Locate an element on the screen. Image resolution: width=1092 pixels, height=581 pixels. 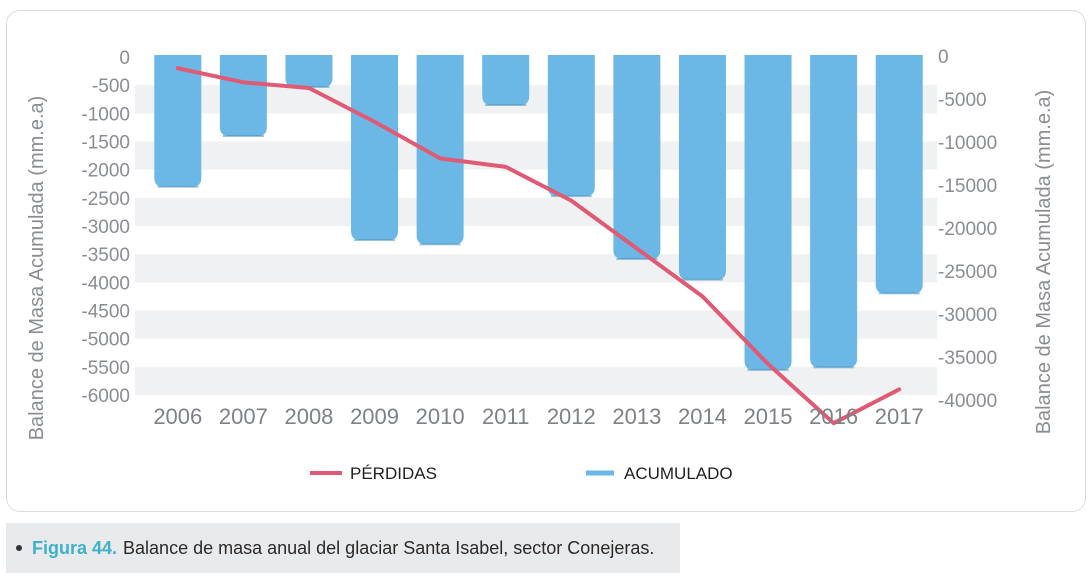
left-tick-label: -1500 is located at coordinates (105, 143).